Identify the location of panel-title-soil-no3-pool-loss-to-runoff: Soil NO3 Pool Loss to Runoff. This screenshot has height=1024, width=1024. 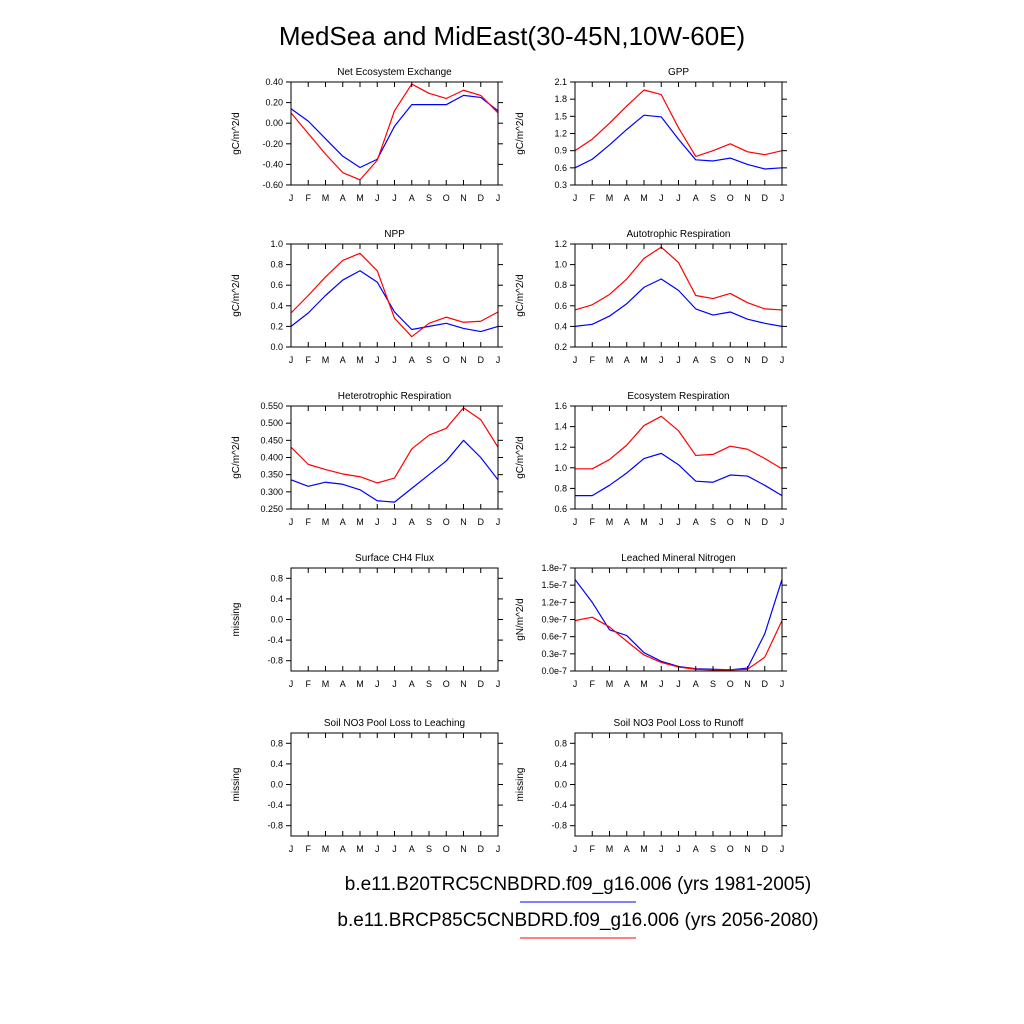
(679, 723).